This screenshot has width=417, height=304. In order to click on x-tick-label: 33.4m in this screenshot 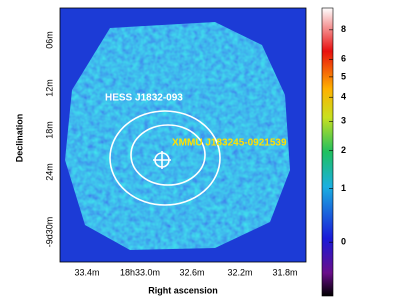, I will do `click(86, 272)`.